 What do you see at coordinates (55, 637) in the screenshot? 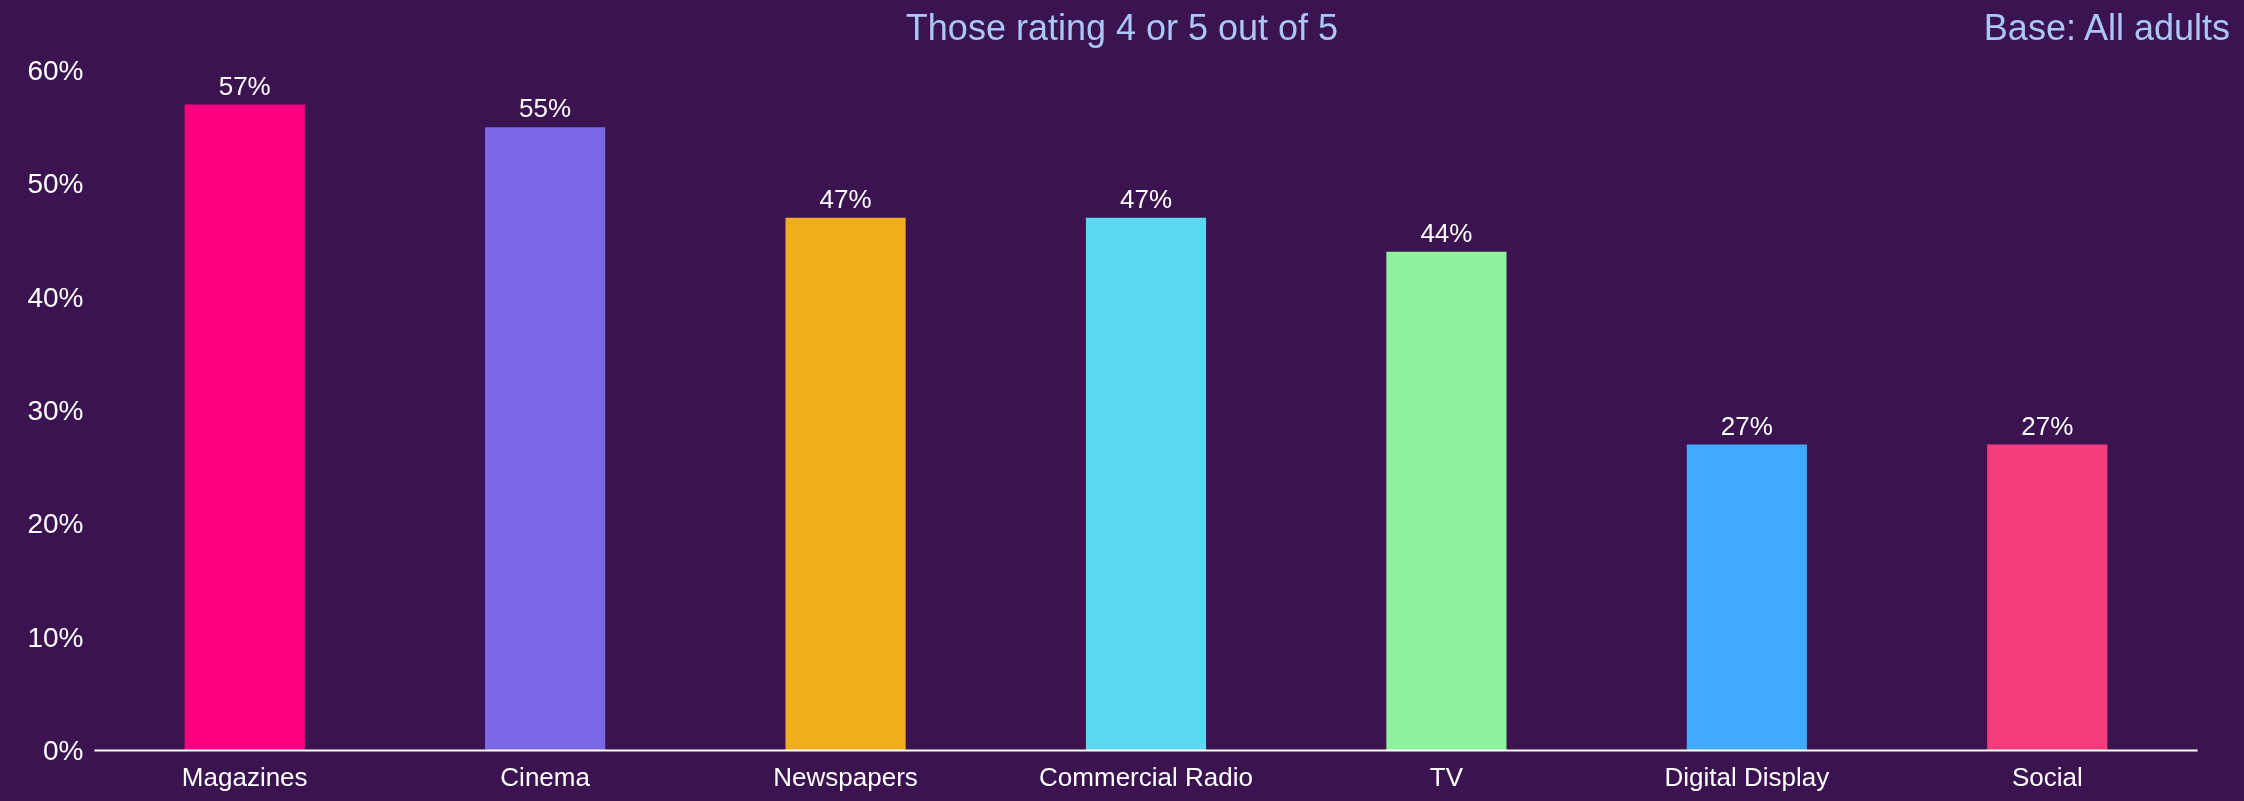
I see `y-tick-label: 10%` at bounding box center [55, 637].